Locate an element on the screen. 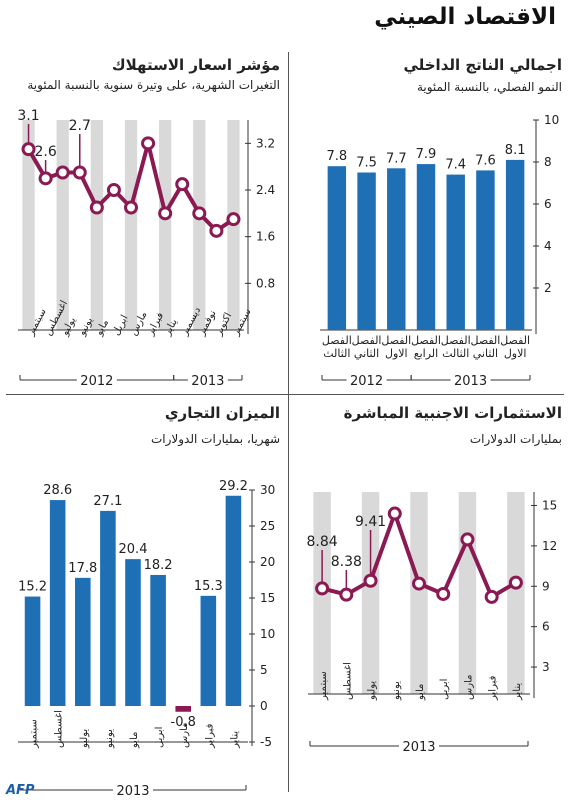 The image size is (570, 802). y-tick-label: 15 is located at coordinates (267, 598).